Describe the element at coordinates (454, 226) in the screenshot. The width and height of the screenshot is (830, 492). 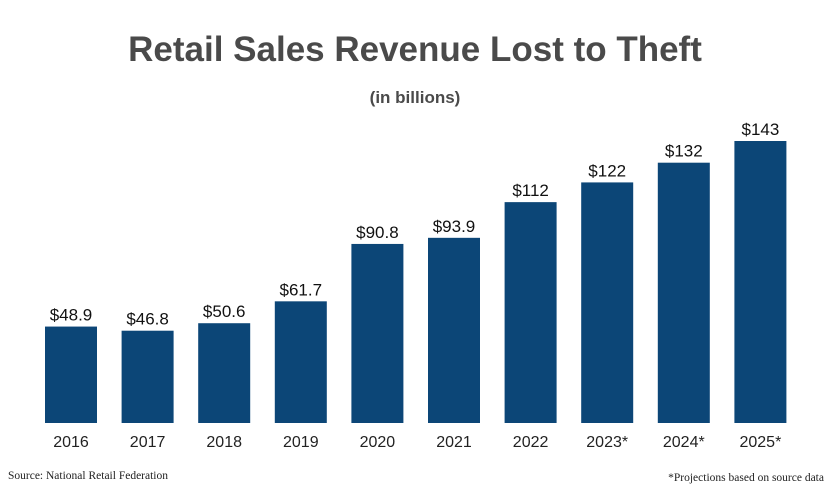
I see `data-label: $93.9` at that location.